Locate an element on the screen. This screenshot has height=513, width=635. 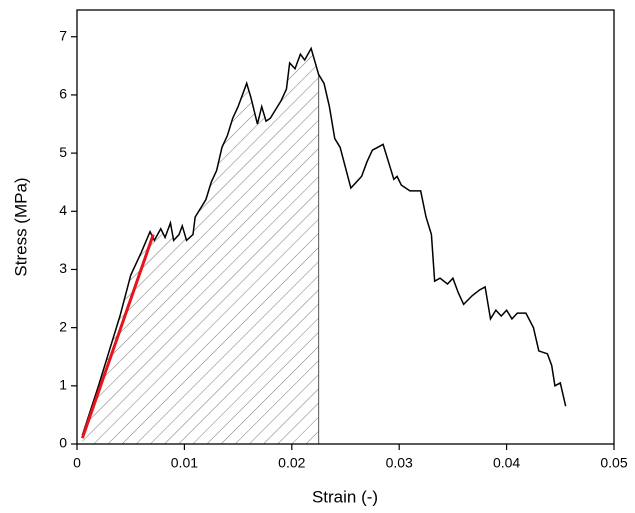
x-tick-label: 0.01 is located at coordinates (184, 463).